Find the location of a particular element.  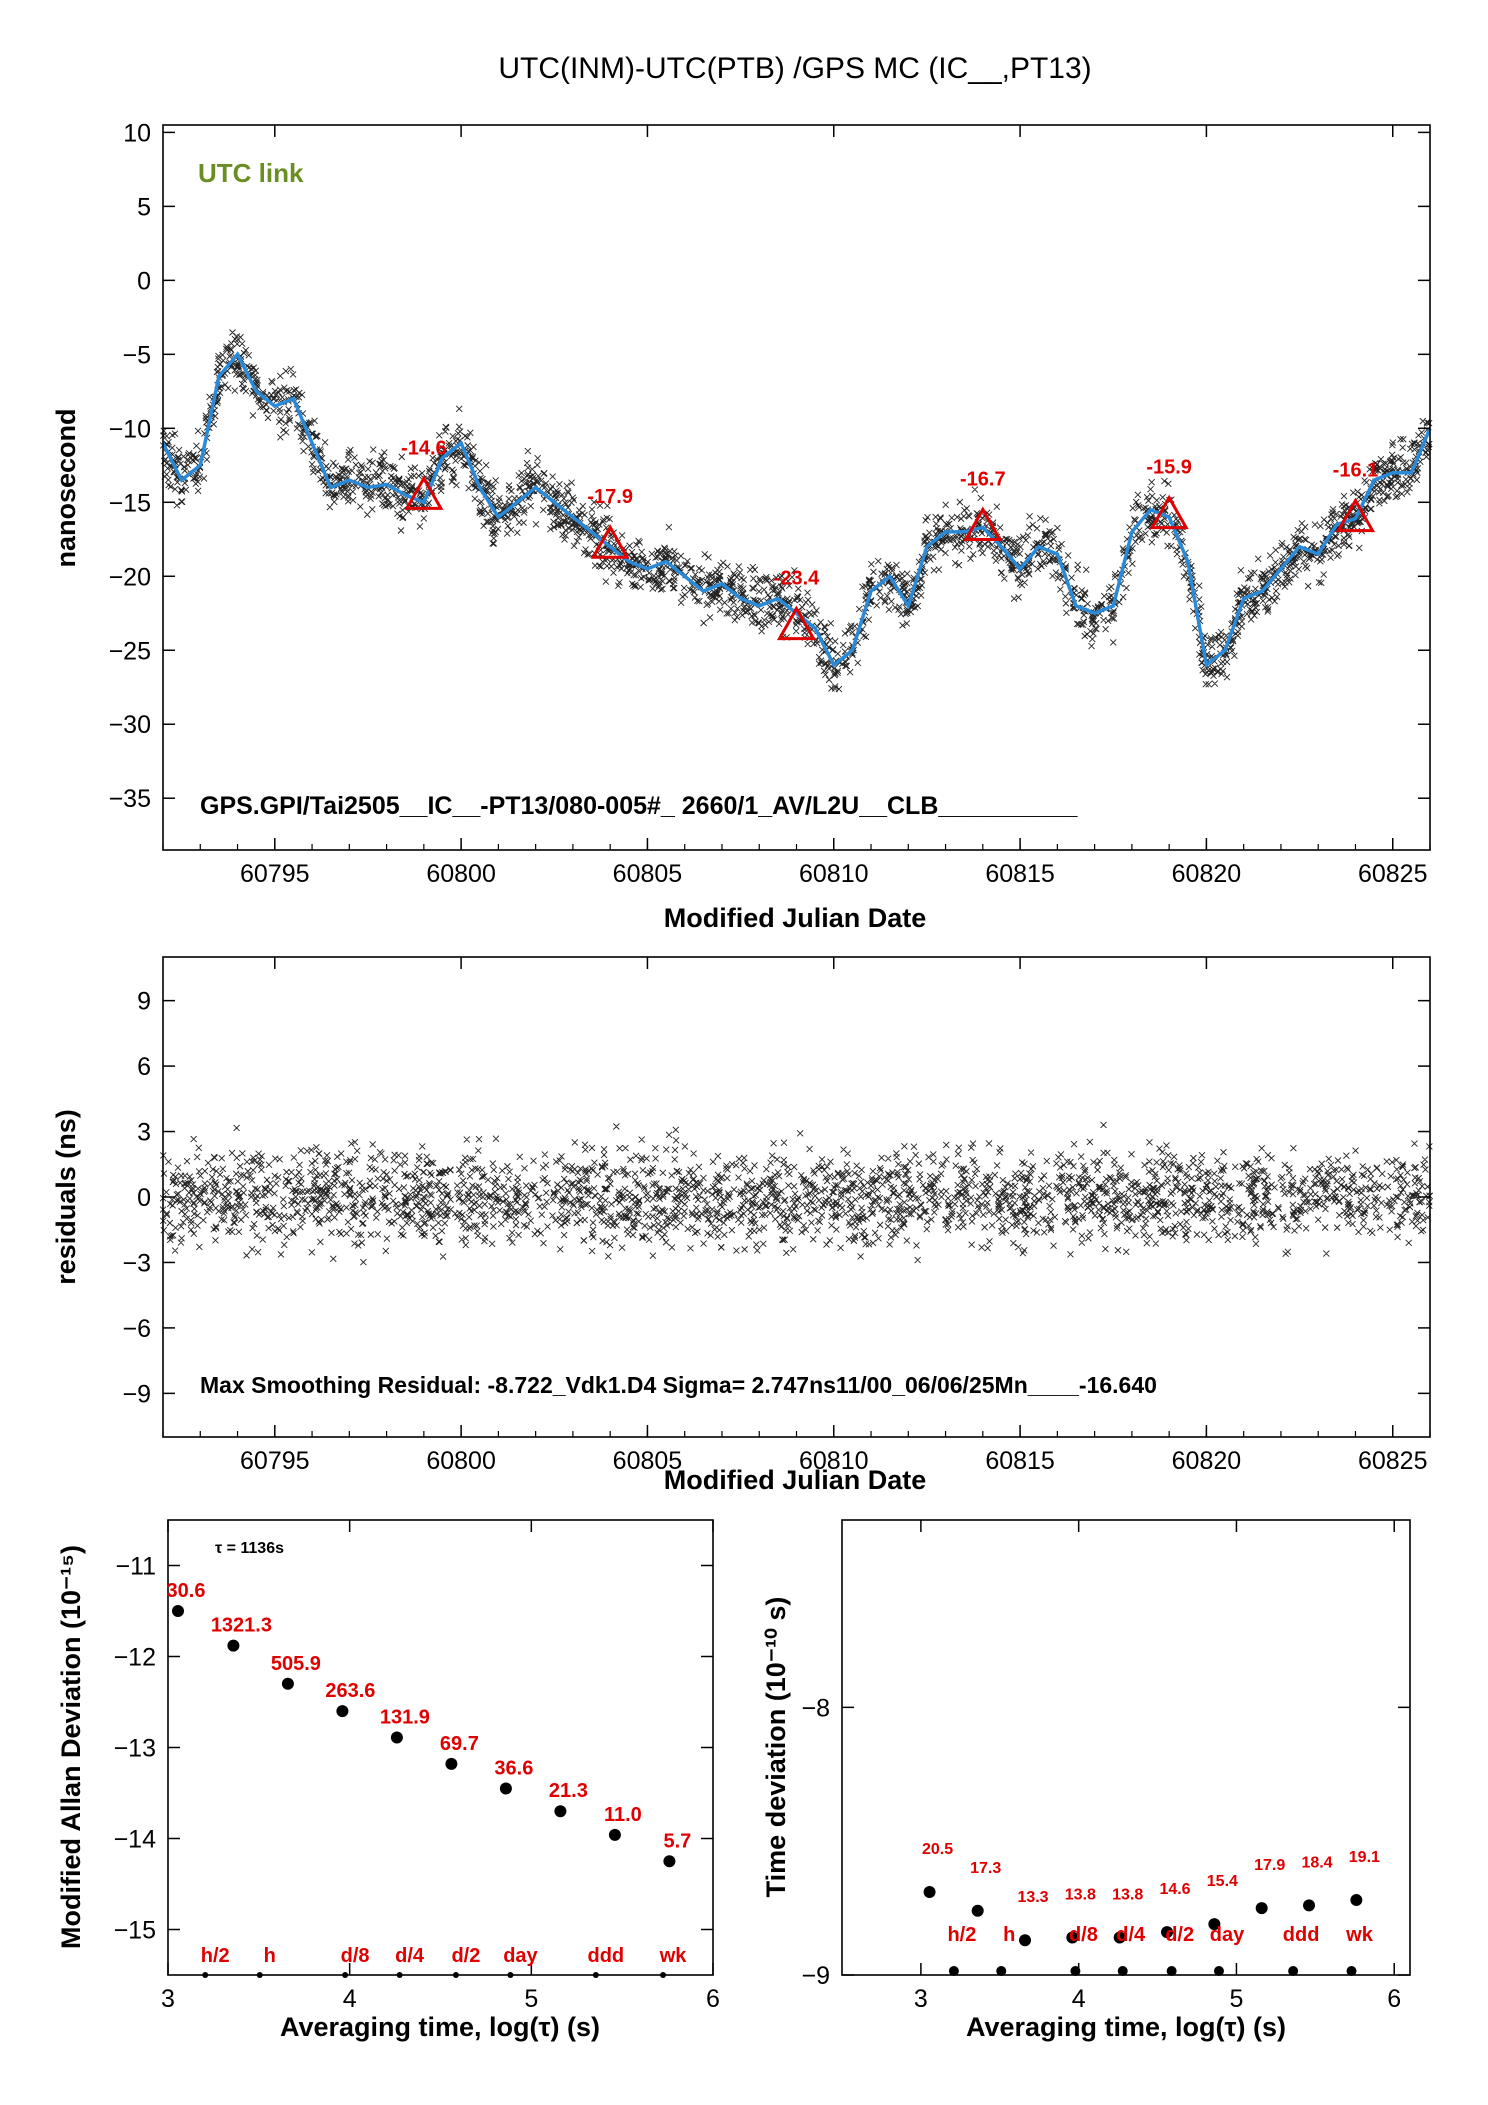

x-tick-label: 60800 is located at coordinates (461, 1461).